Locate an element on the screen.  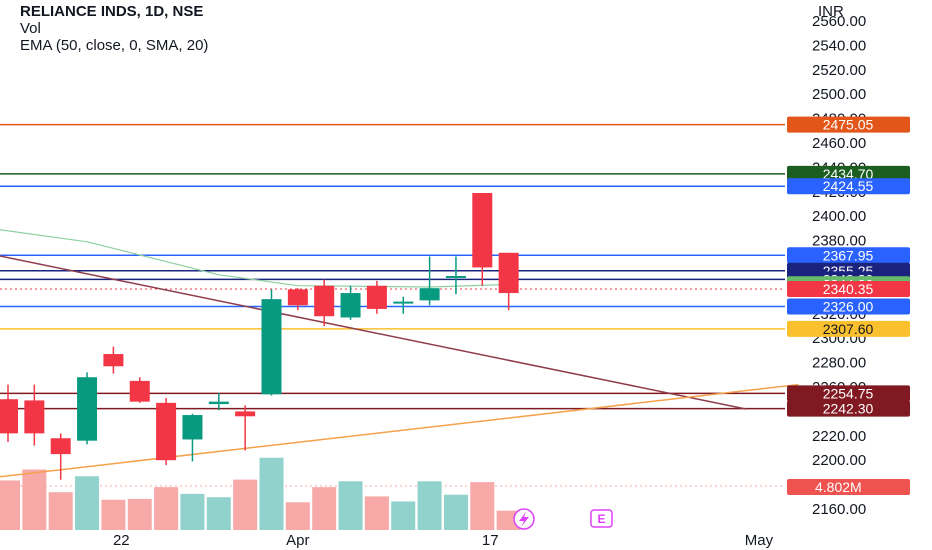
ema-line is located at coordinates (254, 258).